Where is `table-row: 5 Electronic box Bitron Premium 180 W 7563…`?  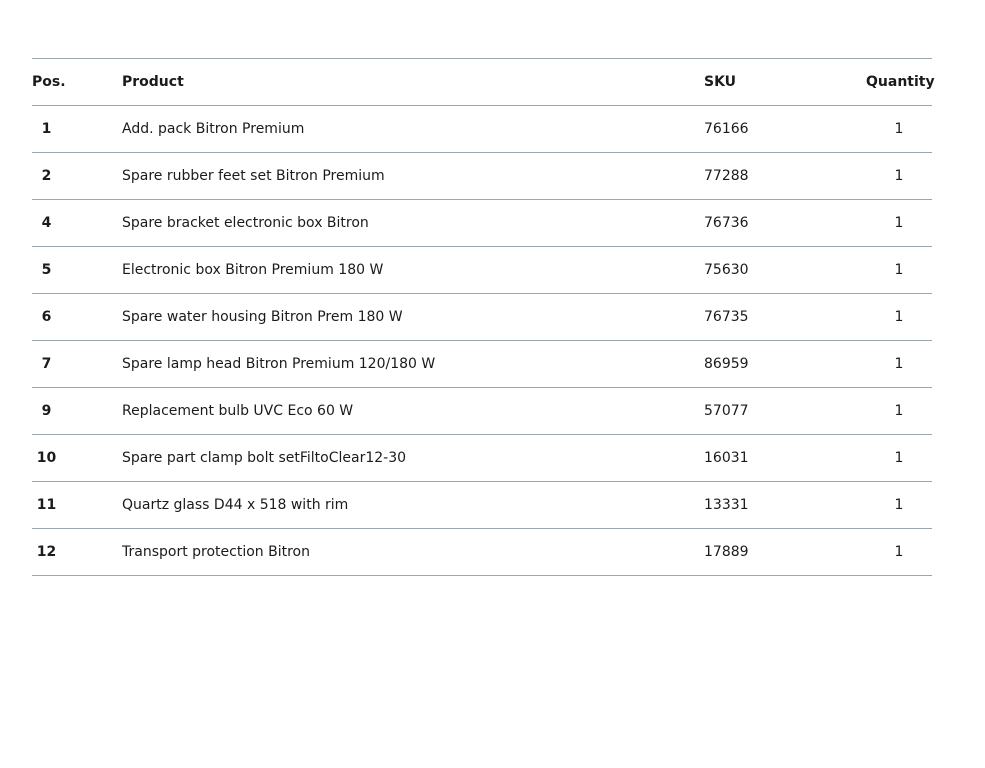 table-row: 5 Electronic box Bitron Premium 180 W 7563… is located at coordinates (482, 270).